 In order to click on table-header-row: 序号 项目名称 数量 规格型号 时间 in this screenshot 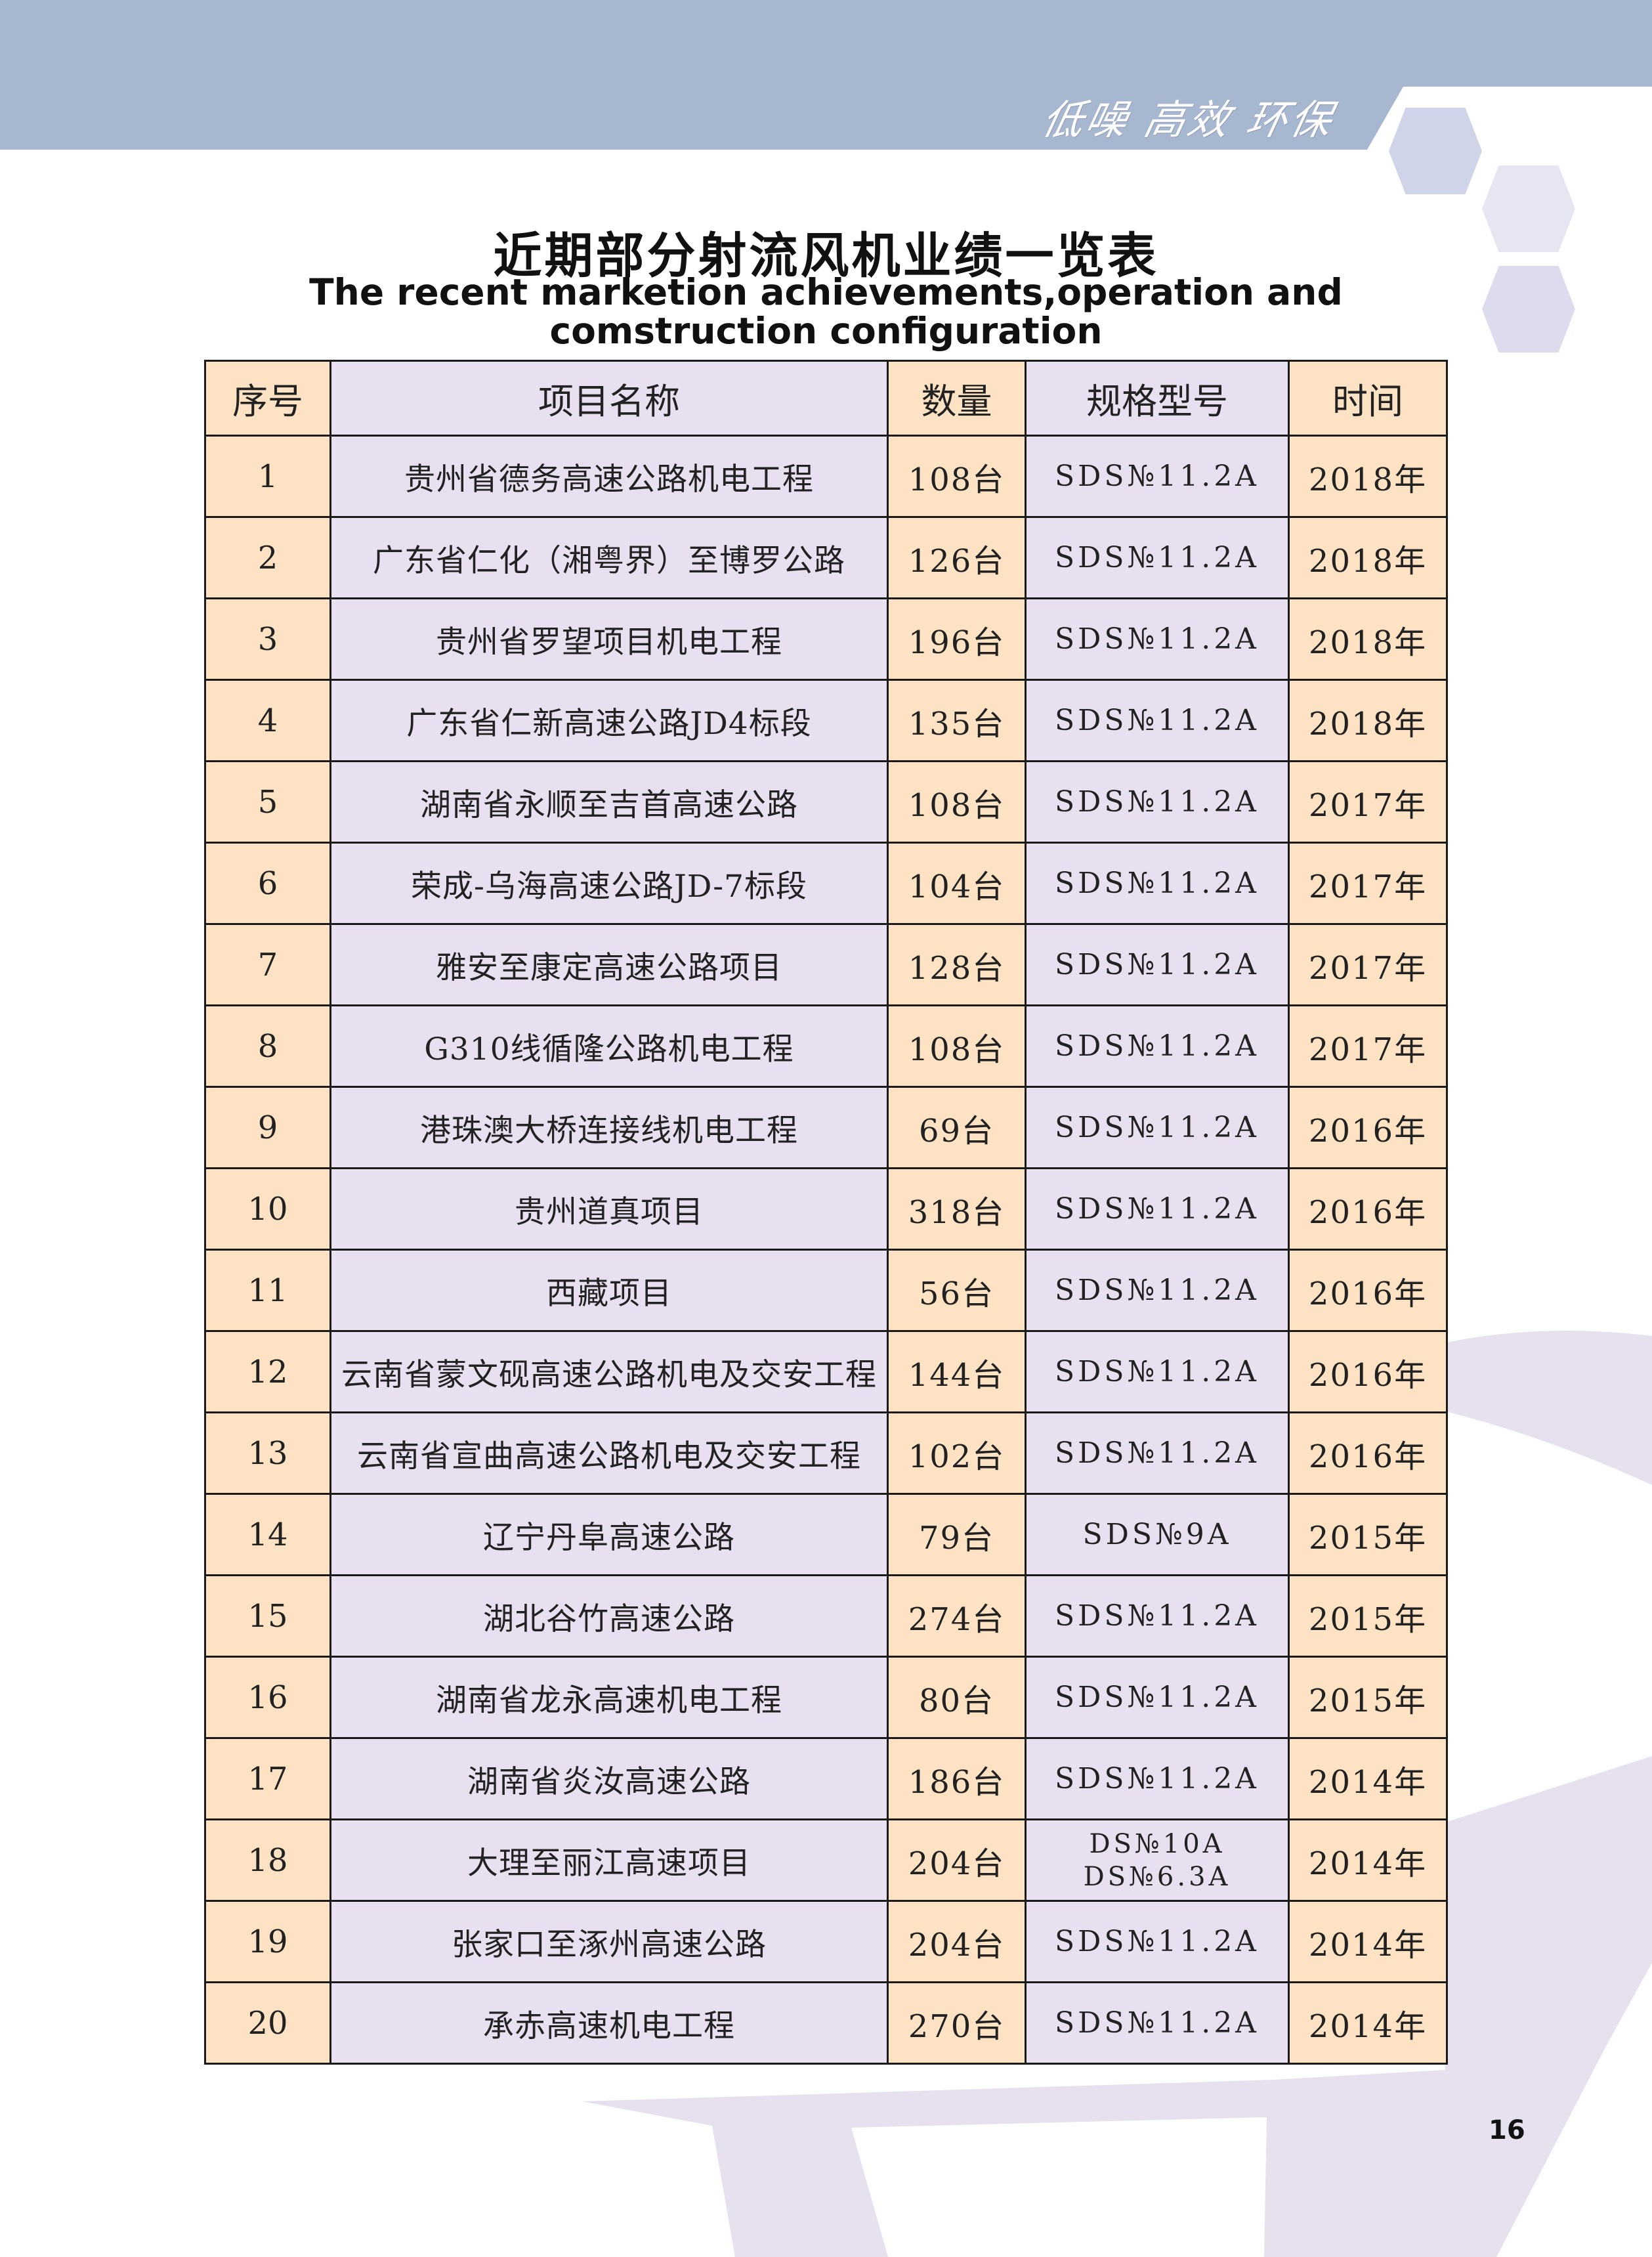, I will do `click(826, 398)`.